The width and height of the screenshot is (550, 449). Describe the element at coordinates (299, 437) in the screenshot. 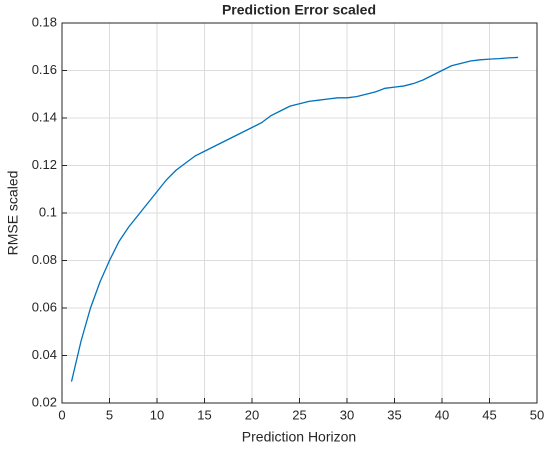

I see `x-axis-label: Prediction Horizon` at that location.